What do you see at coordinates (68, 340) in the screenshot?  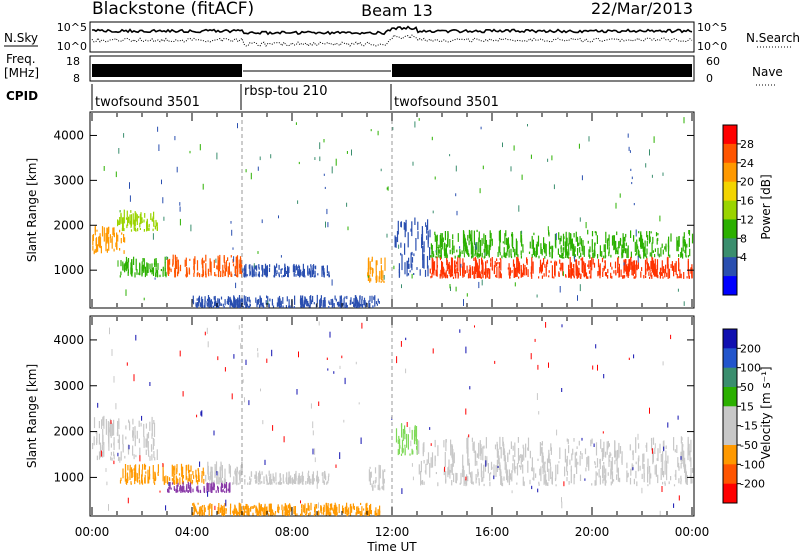 I see `velocity-ytick-label-3: 4000` at bounding box center [68, 340].